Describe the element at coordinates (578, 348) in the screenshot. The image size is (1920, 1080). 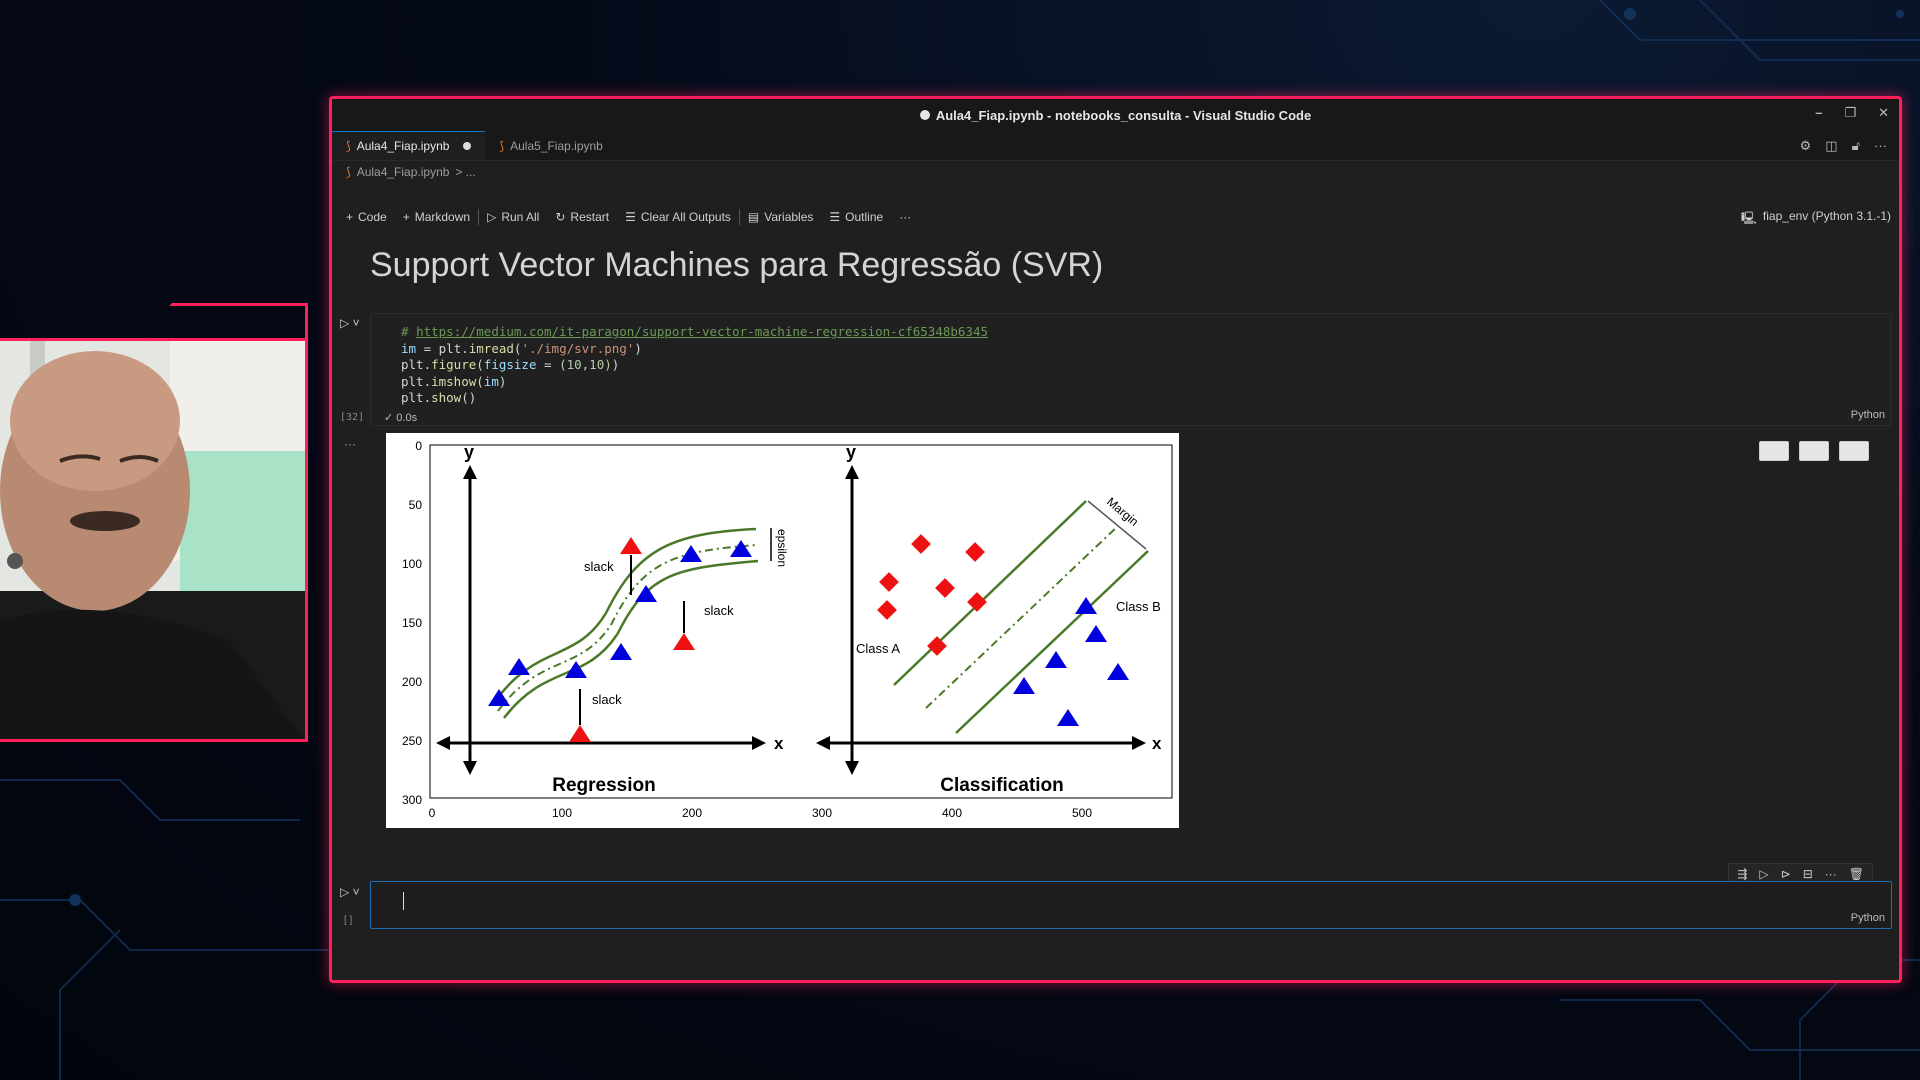
I see `code-token: './img/svr.png'` at that location.